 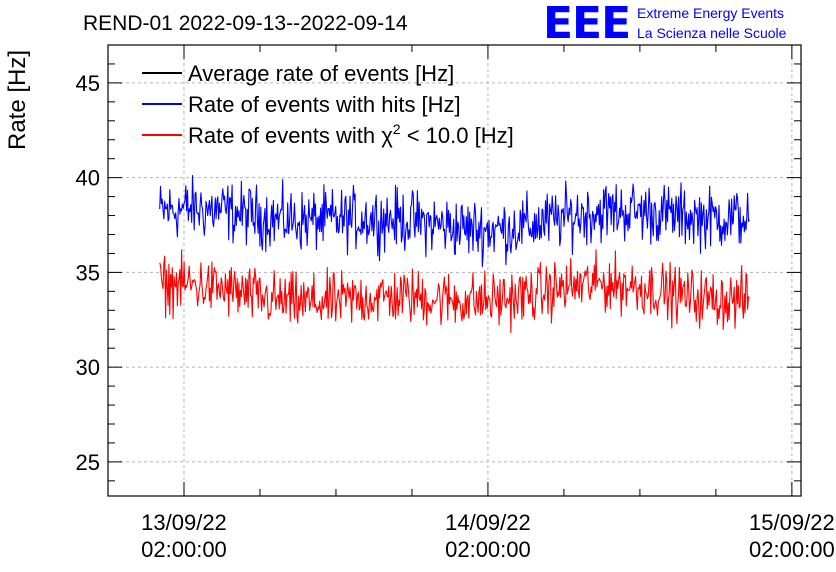 What do you see at coordinates (488, 522) in the screenshot?
I see `x-tick-label-date: 14/09/22` at bounding box center [488, 522].